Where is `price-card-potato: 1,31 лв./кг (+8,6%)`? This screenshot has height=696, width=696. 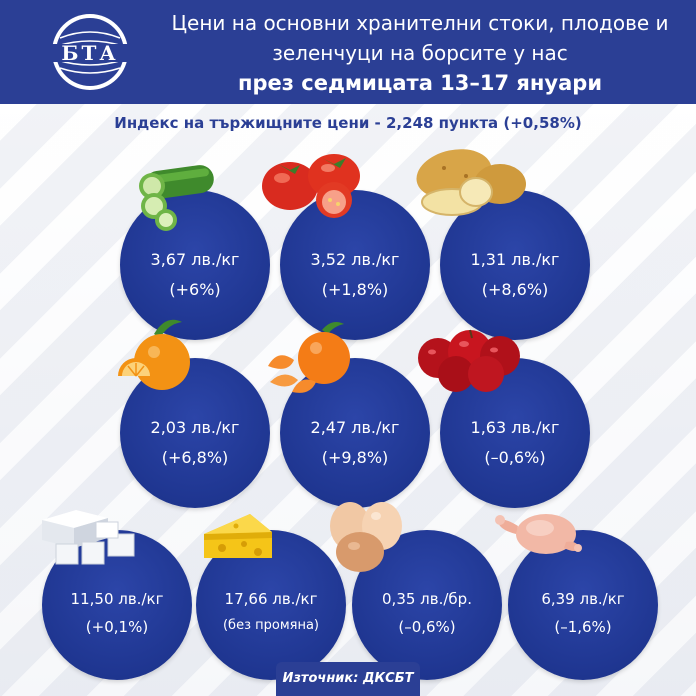
price-card-potato: 1,31 лв./кг (+8,6%) is located at coordinates (515, 265).